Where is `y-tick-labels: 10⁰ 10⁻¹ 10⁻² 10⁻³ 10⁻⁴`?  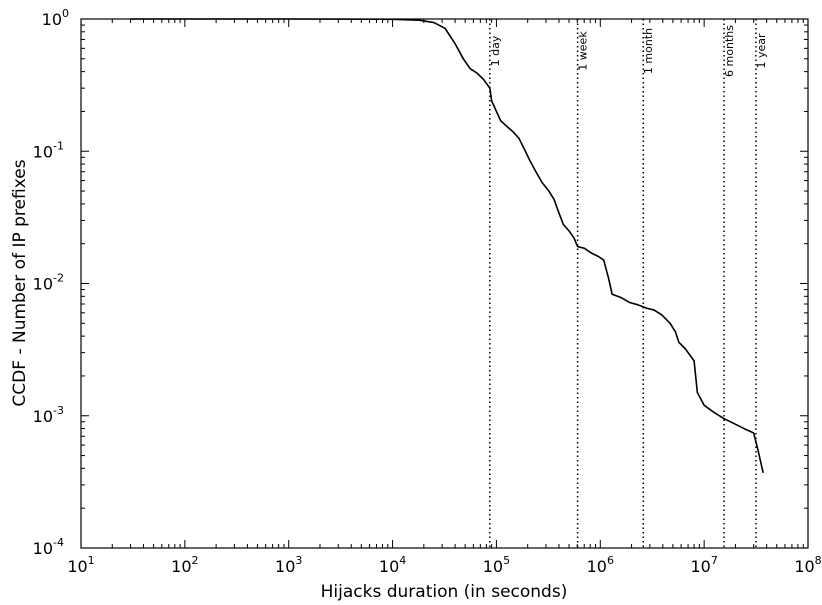 y-tick-labels: 10⁰ 10⁻¹ 10⁻² 10⁻³ 10⁻⁴ is located at coordinates (51, 282).